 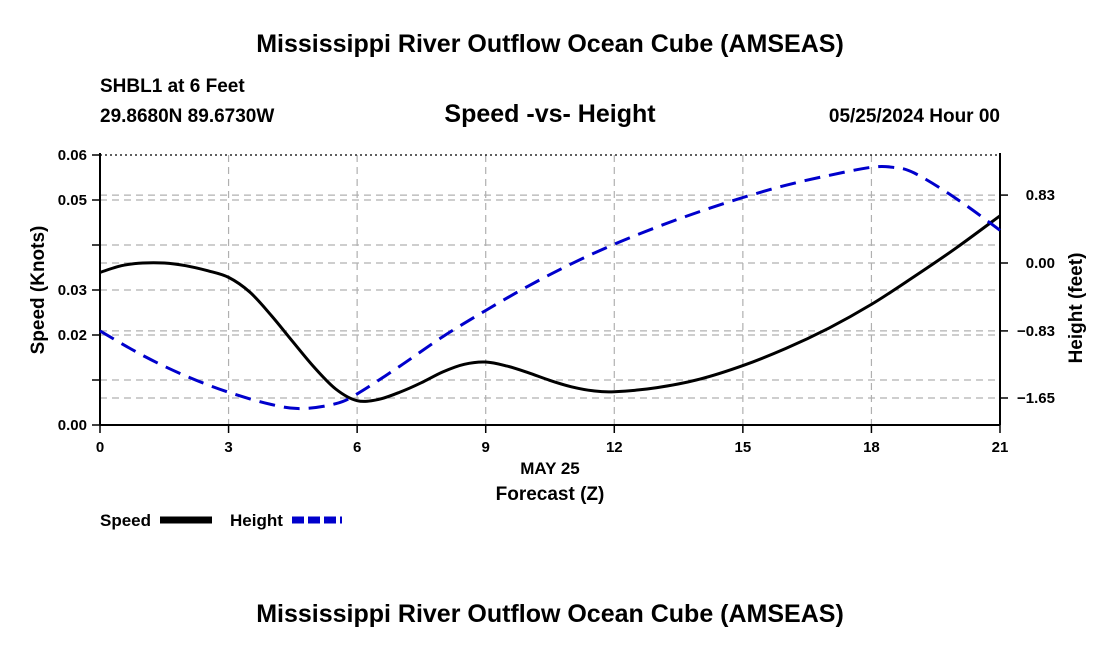 What do you see at coordinates (1040, 195) in the screenshot?
I see `y2-tick-label: 0.83` at bounding box center [1040, 195].